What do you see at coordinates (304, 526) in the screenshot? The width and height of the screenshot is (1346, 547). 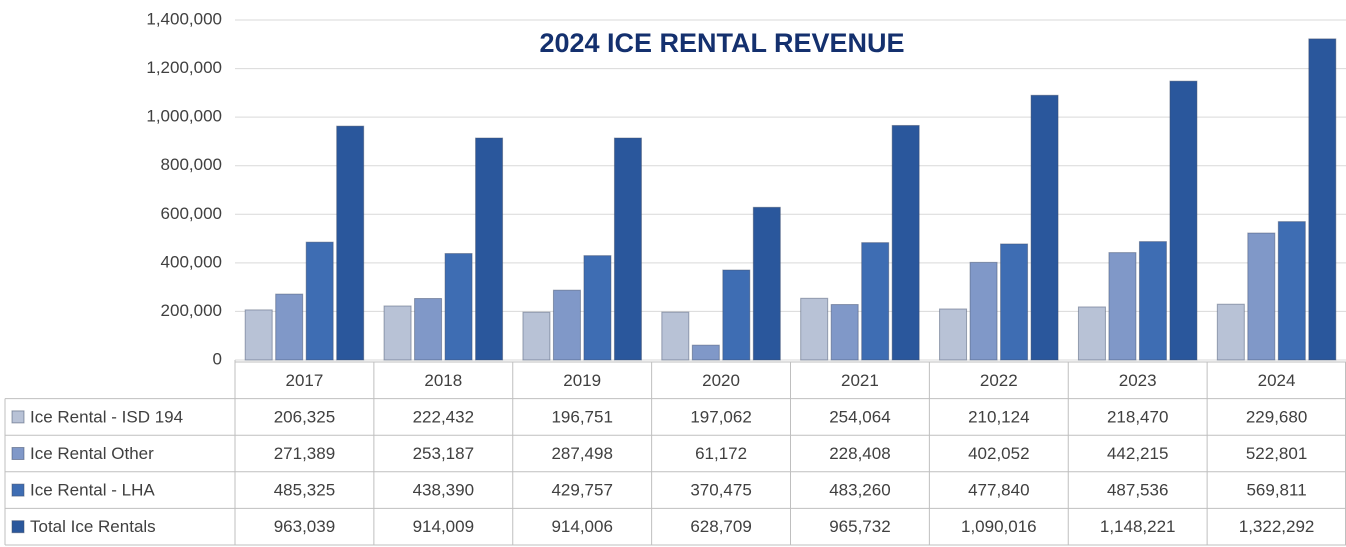 I see `data-label: 963,039` at bounding box center [304, 526].